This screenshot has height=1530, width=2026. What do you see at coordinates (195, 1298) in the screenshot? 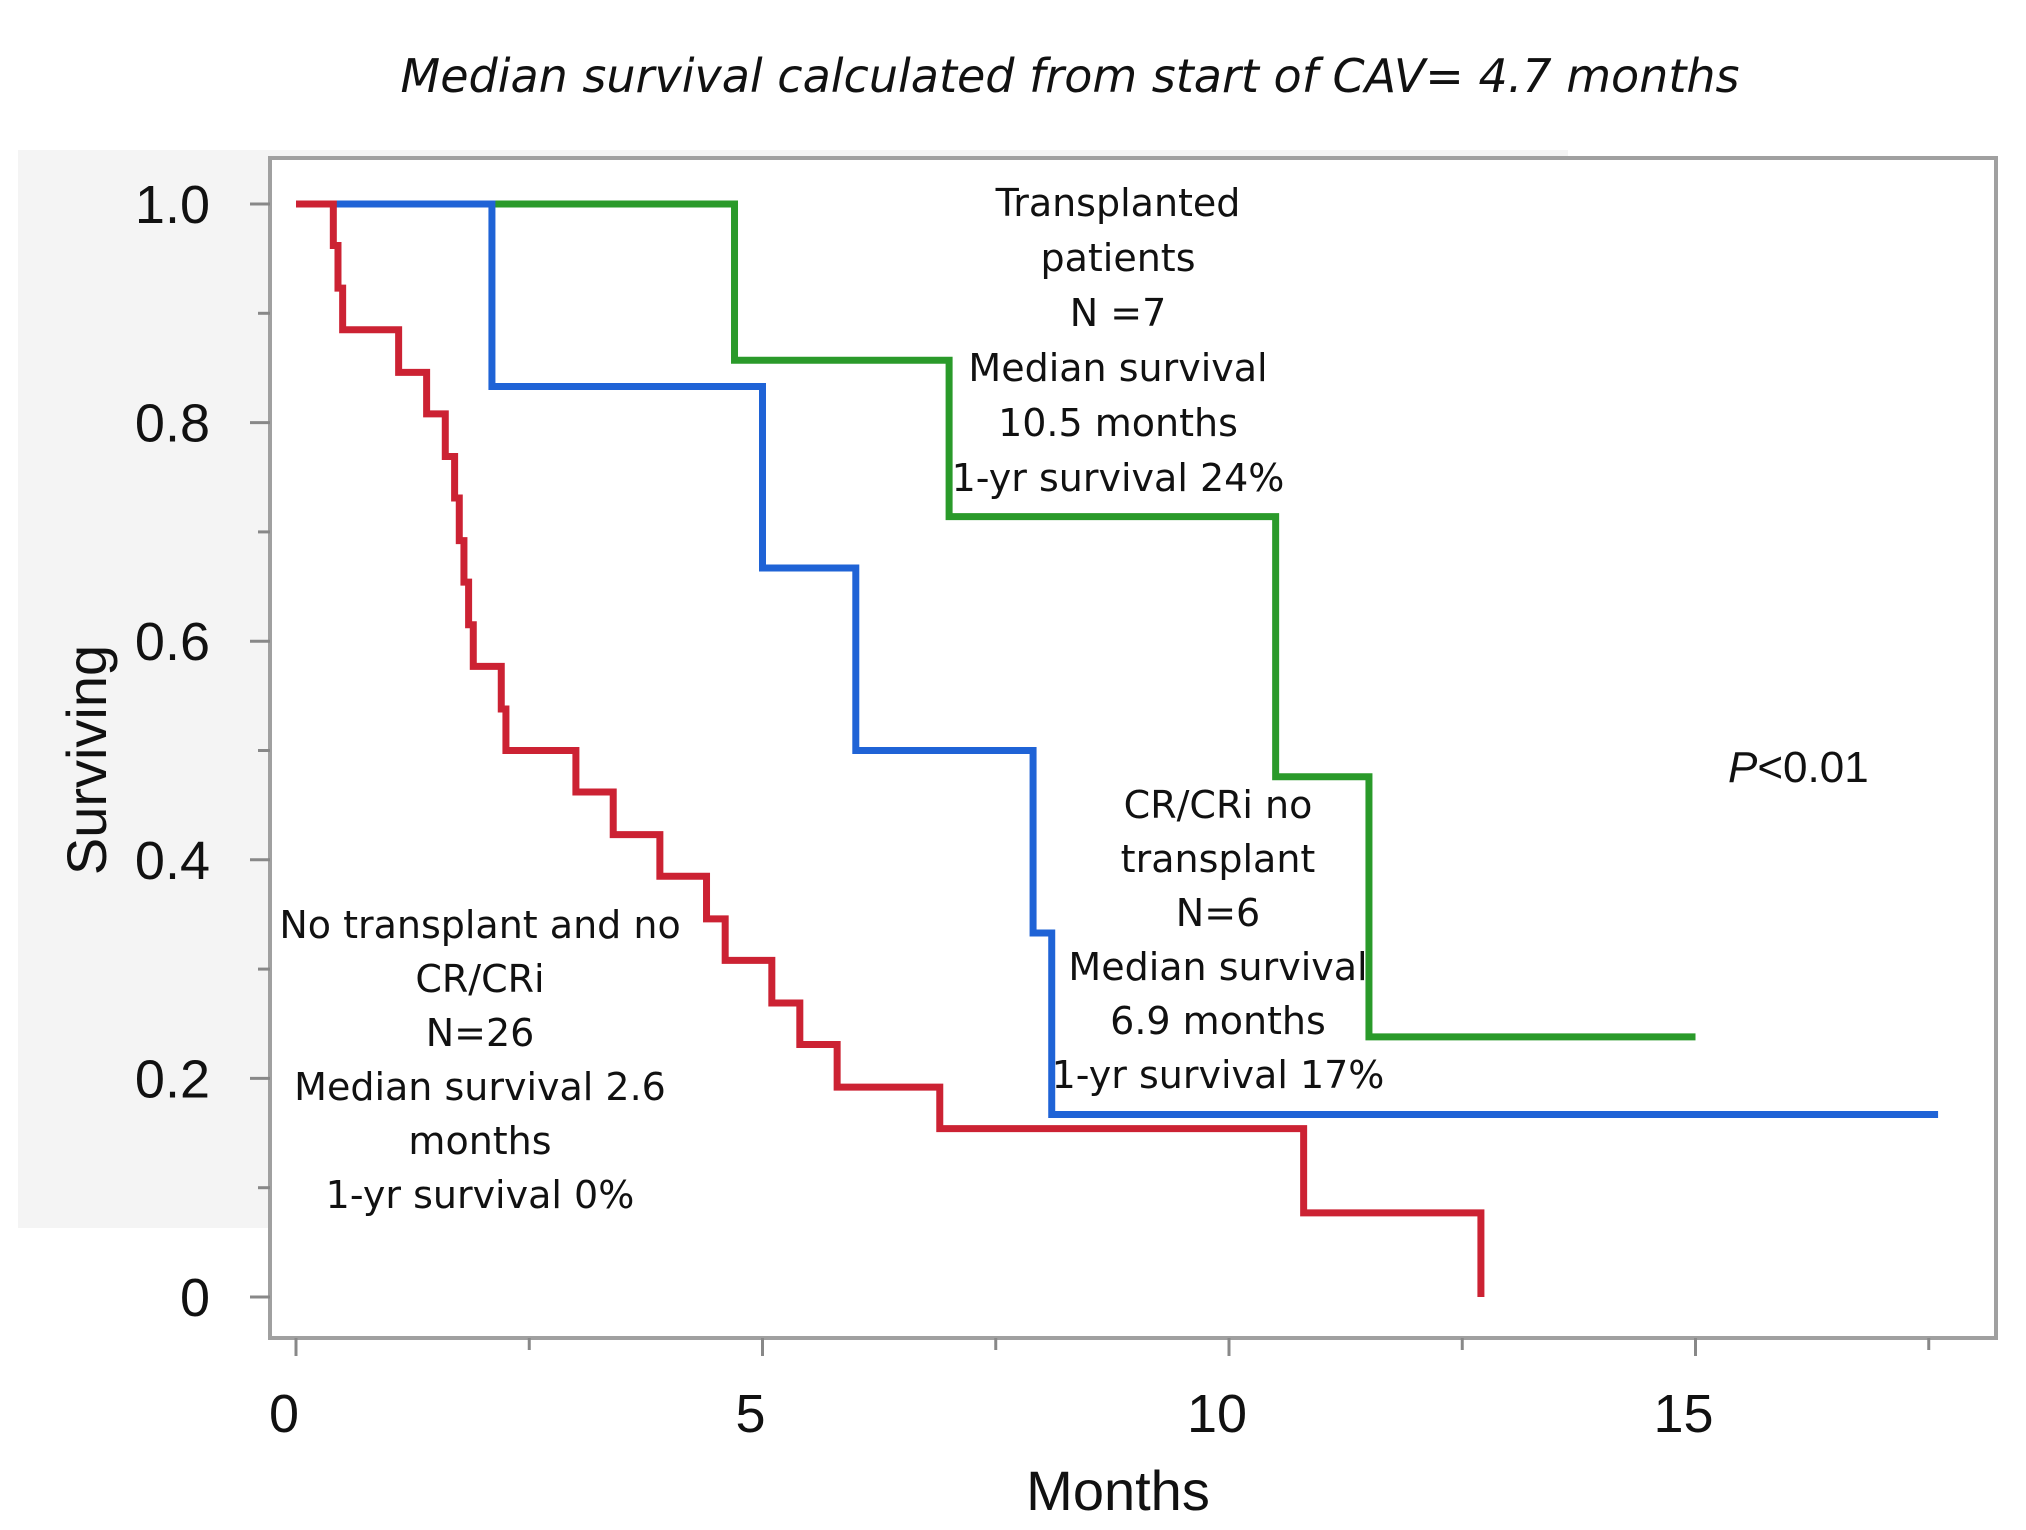
I see `y-tick-label: 0` at bounding box center [195, 1298].